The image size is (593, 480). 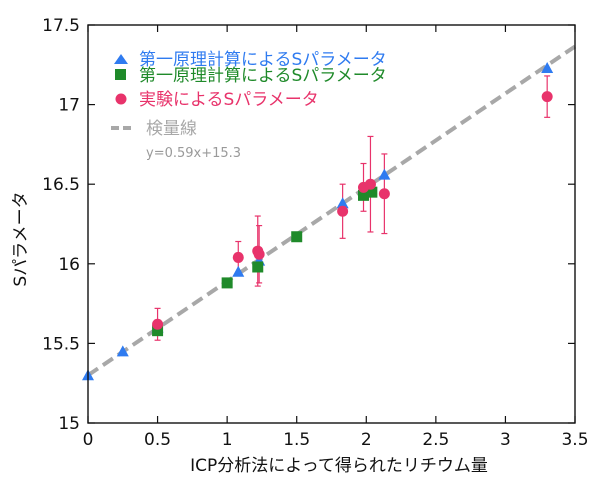 I want to click on y-tick-label: 16.5, so click(x=61, y=185).